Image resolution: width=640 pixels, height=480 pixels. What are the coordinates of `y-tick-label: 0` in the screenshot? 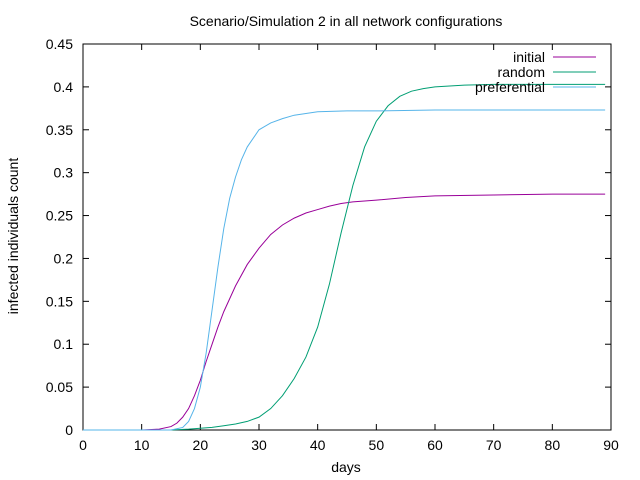 It's located at (69, 430).